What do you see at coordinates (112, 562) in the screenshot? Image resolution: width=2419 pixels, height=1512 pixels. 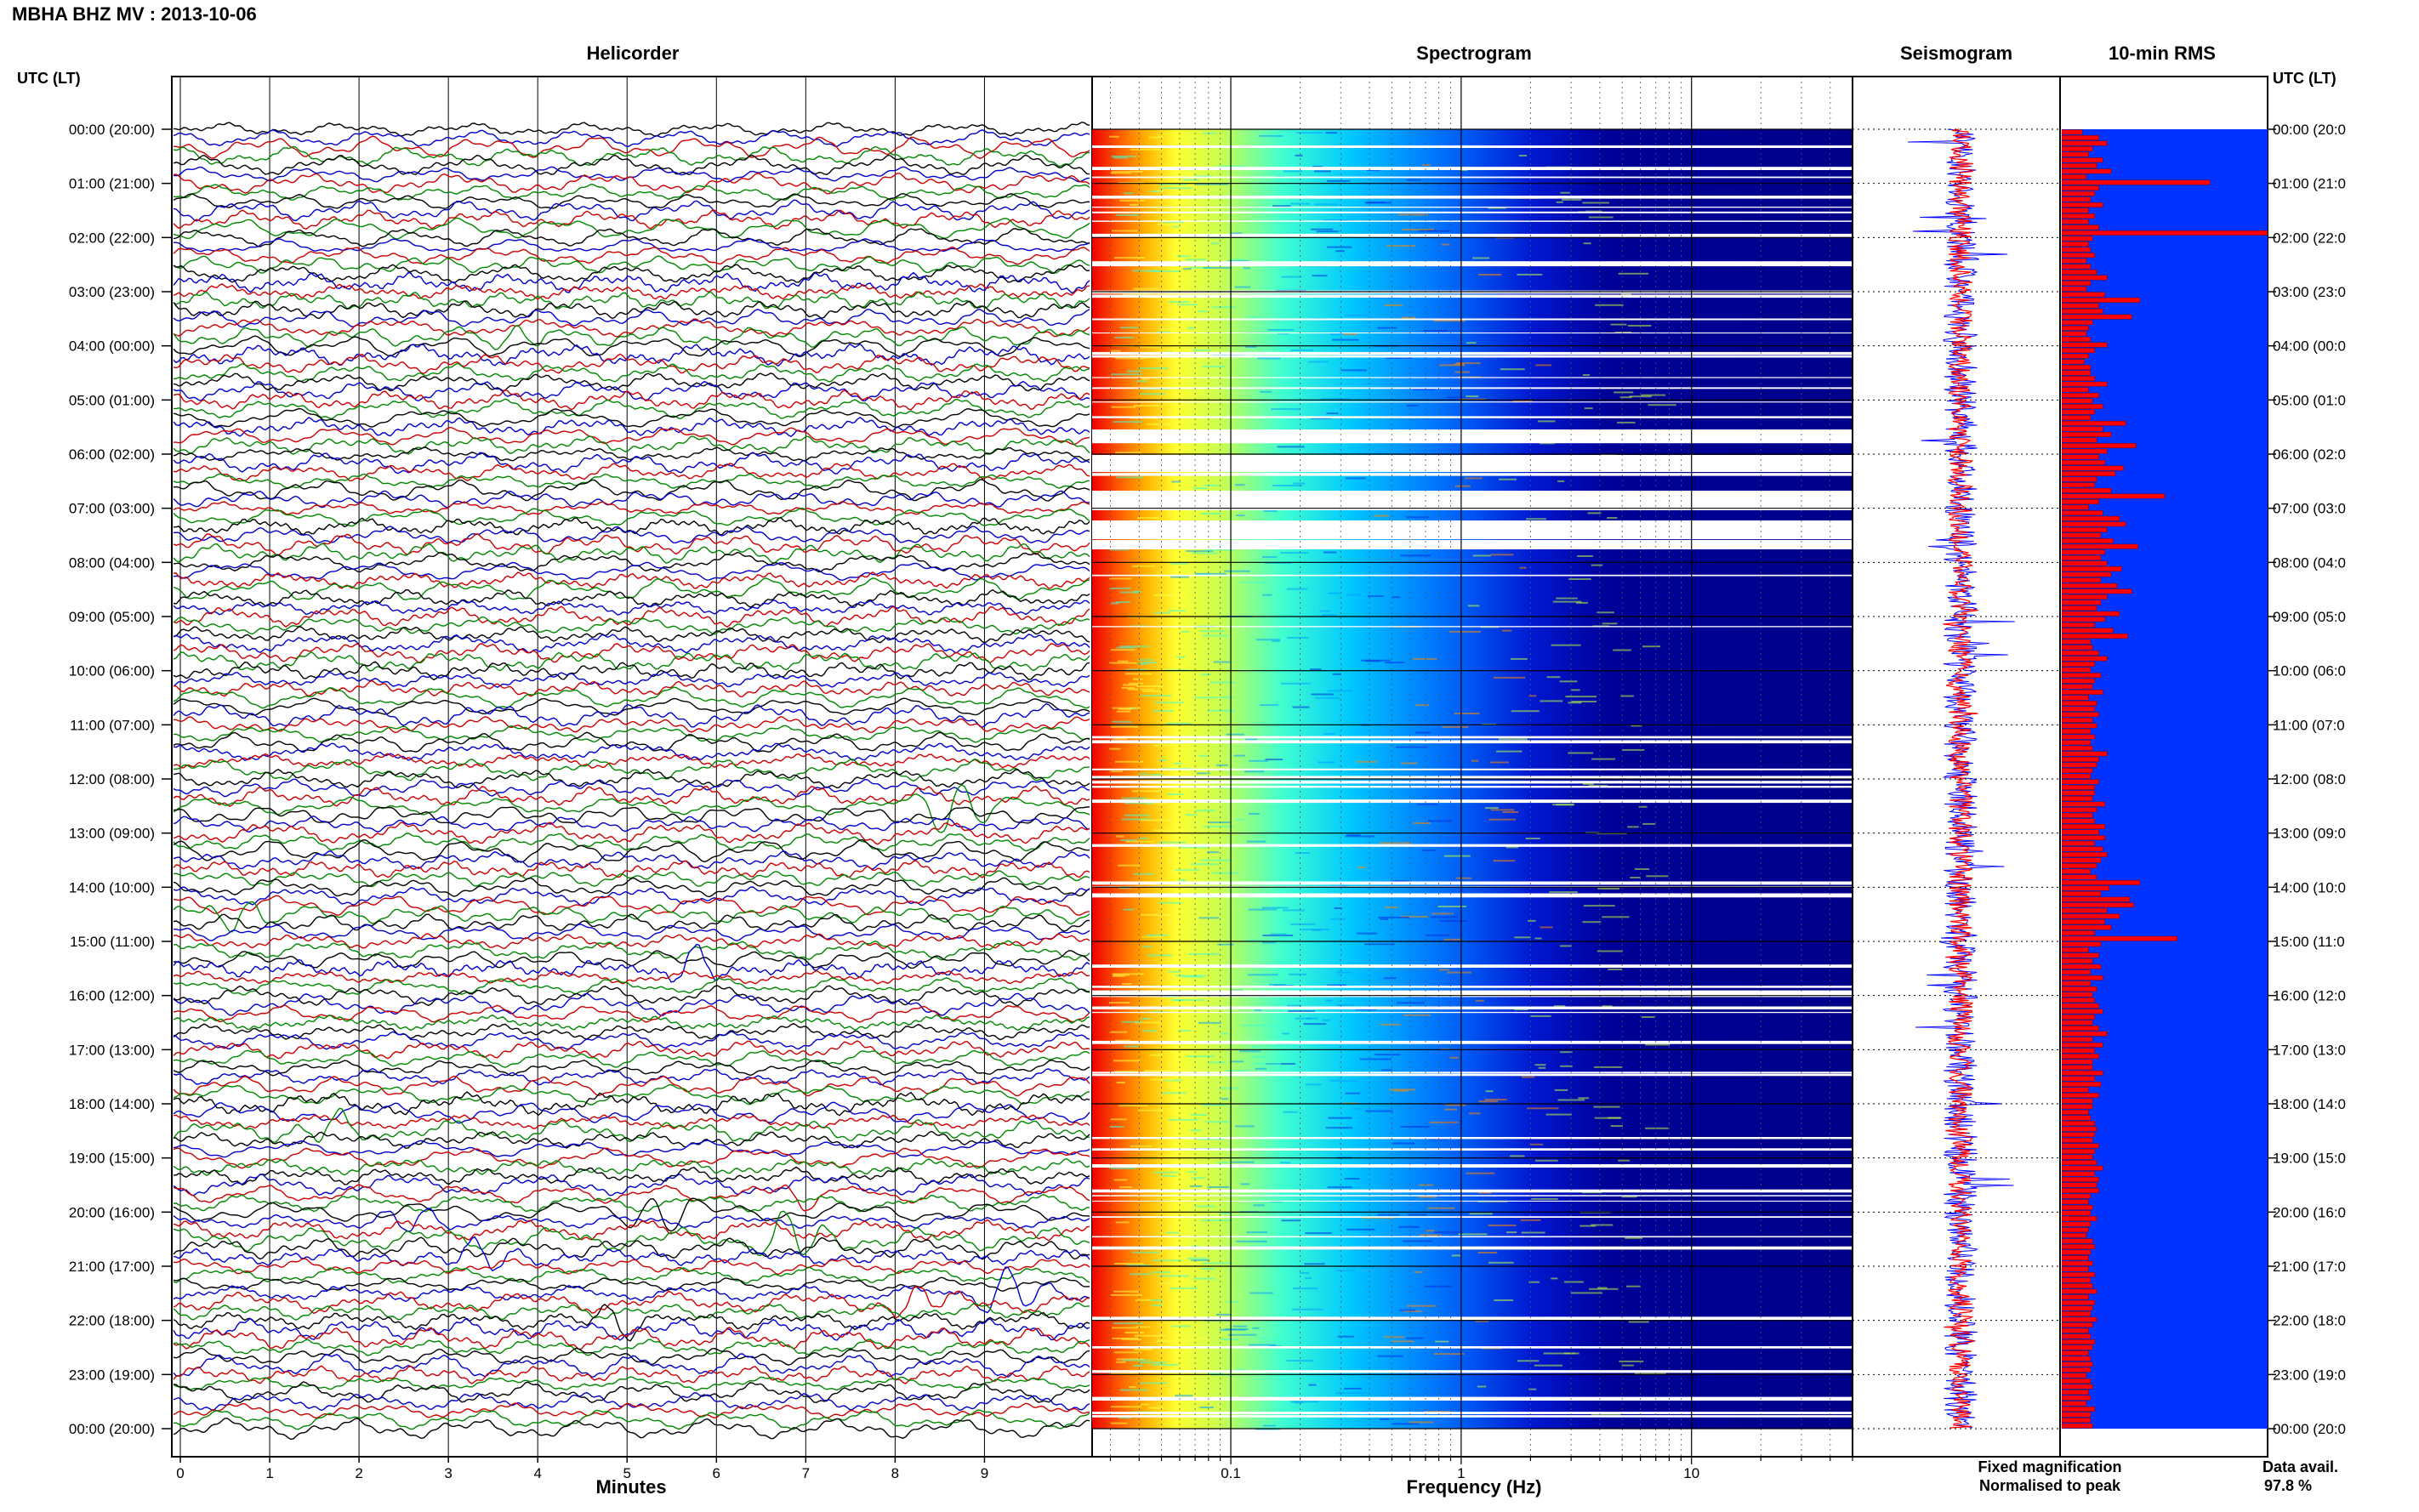 I see `time-tick-label-left: 08:00 (04:00)` at bounding box center [112, 562].